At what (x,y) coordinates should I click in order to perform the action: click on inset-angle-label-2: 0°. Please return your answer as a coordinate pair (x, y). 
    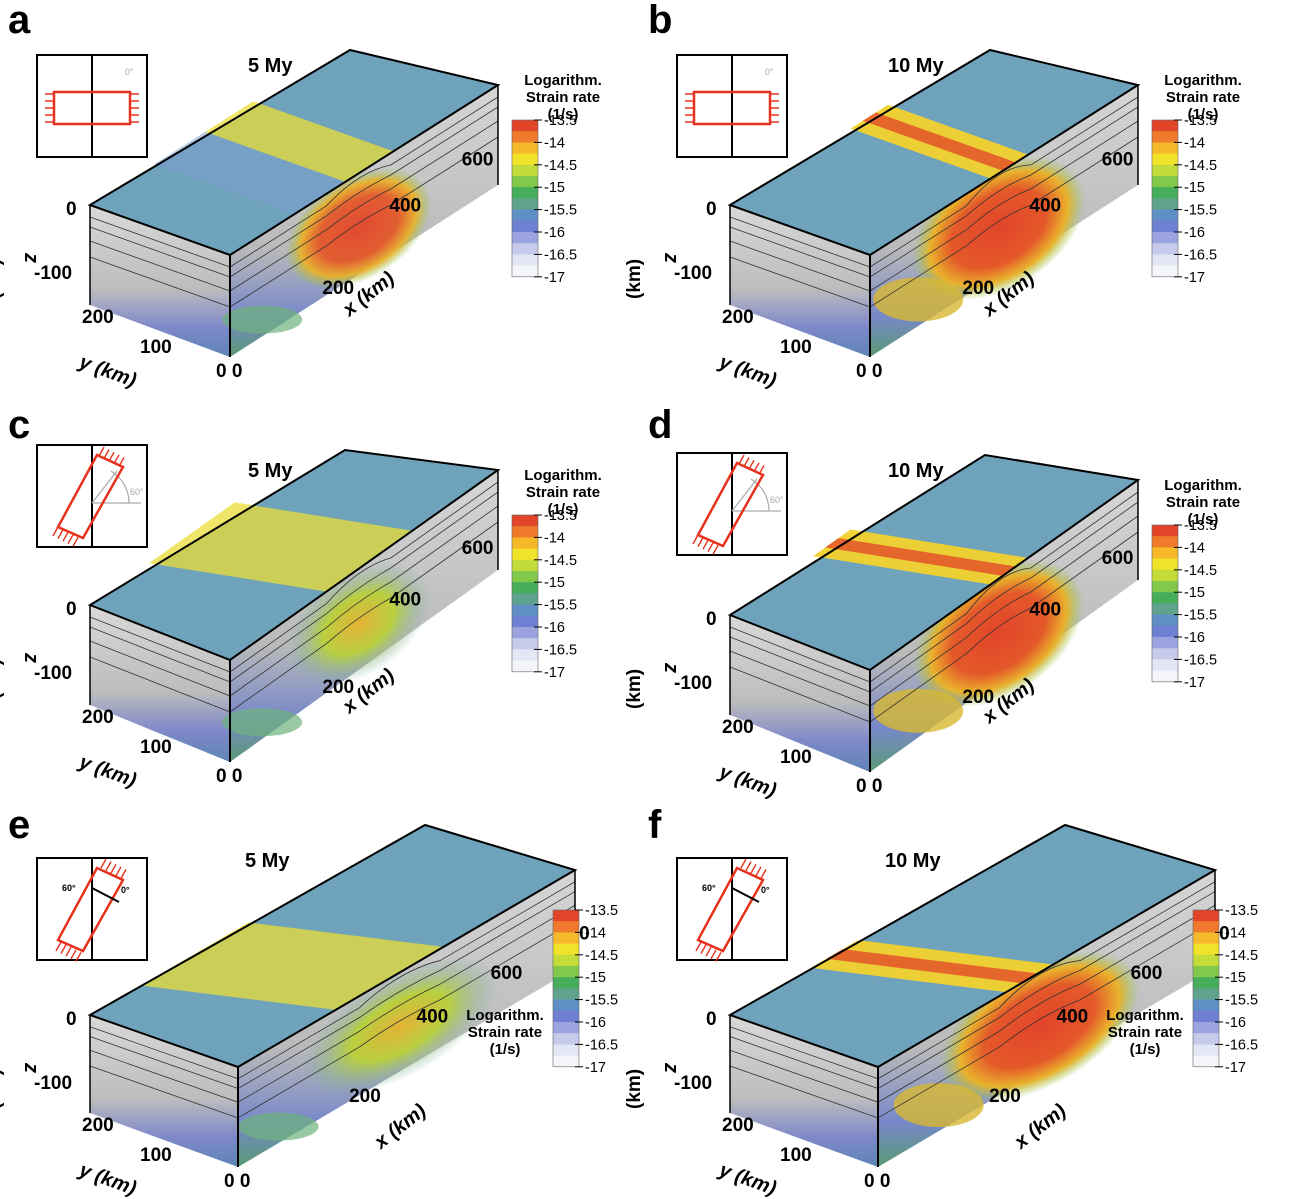
    Looking at the image, I should click on (125, 890).